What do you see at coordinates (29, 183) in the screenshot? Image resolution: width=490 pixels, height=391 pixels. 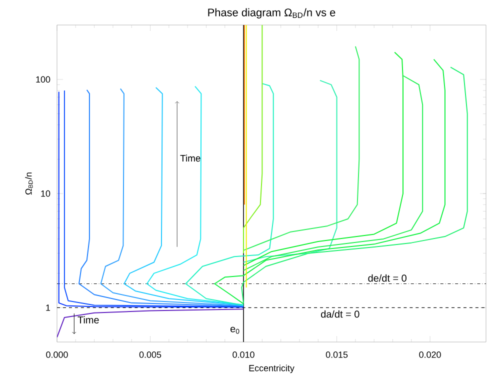 I see `y-axis-title: Ω$_{BD}$/n` at bounding box center [29, 183].